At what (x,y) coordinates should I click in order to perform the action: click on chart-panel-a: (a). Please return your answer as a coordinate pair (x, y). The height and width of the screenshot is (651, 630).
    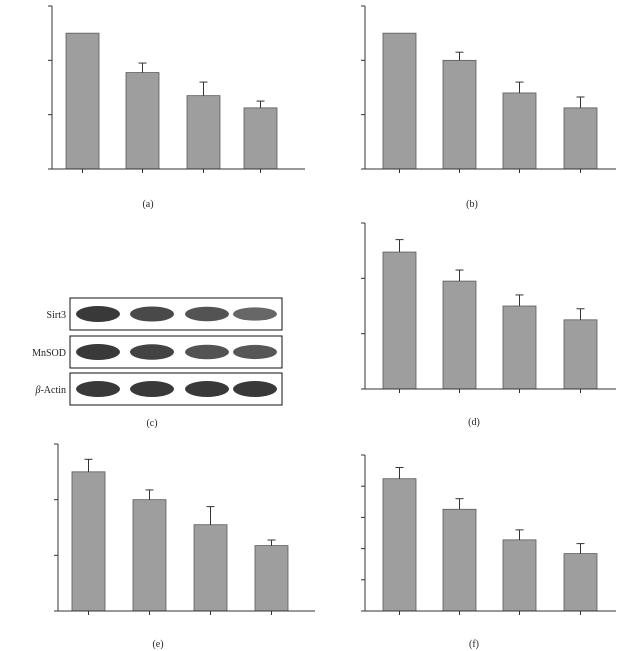
    Looking at the image, I should click on (176, 107).